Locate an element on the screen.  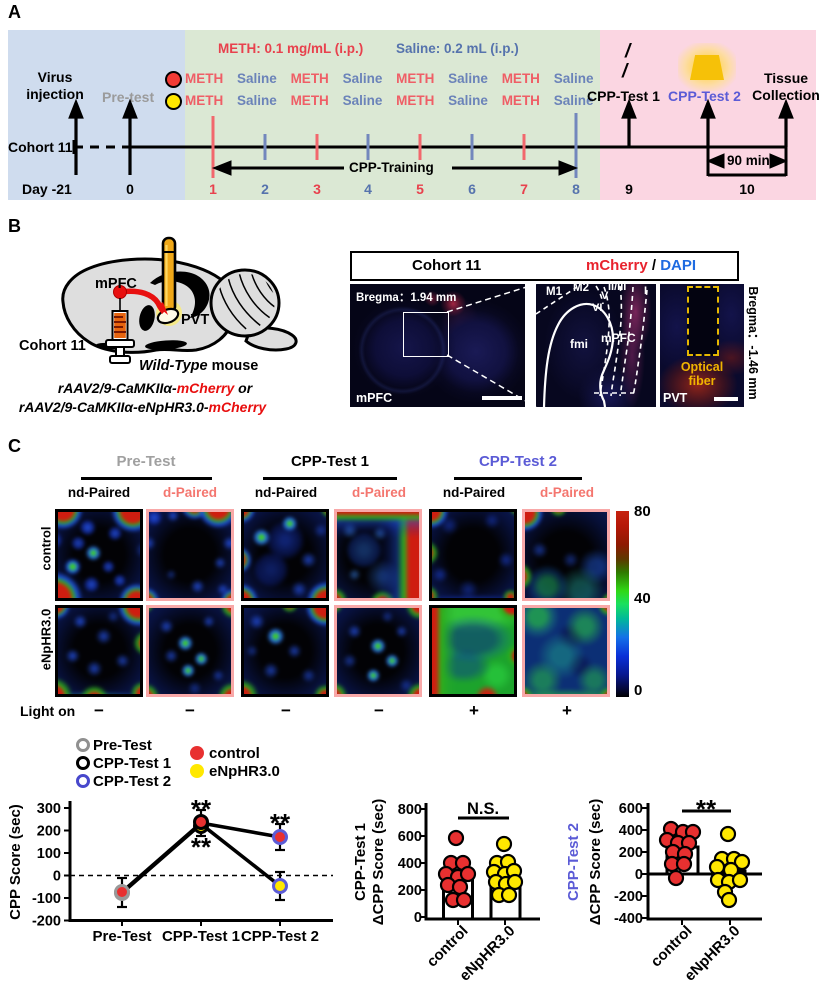
svg-text: 300 is located at coordinates (49, 809).